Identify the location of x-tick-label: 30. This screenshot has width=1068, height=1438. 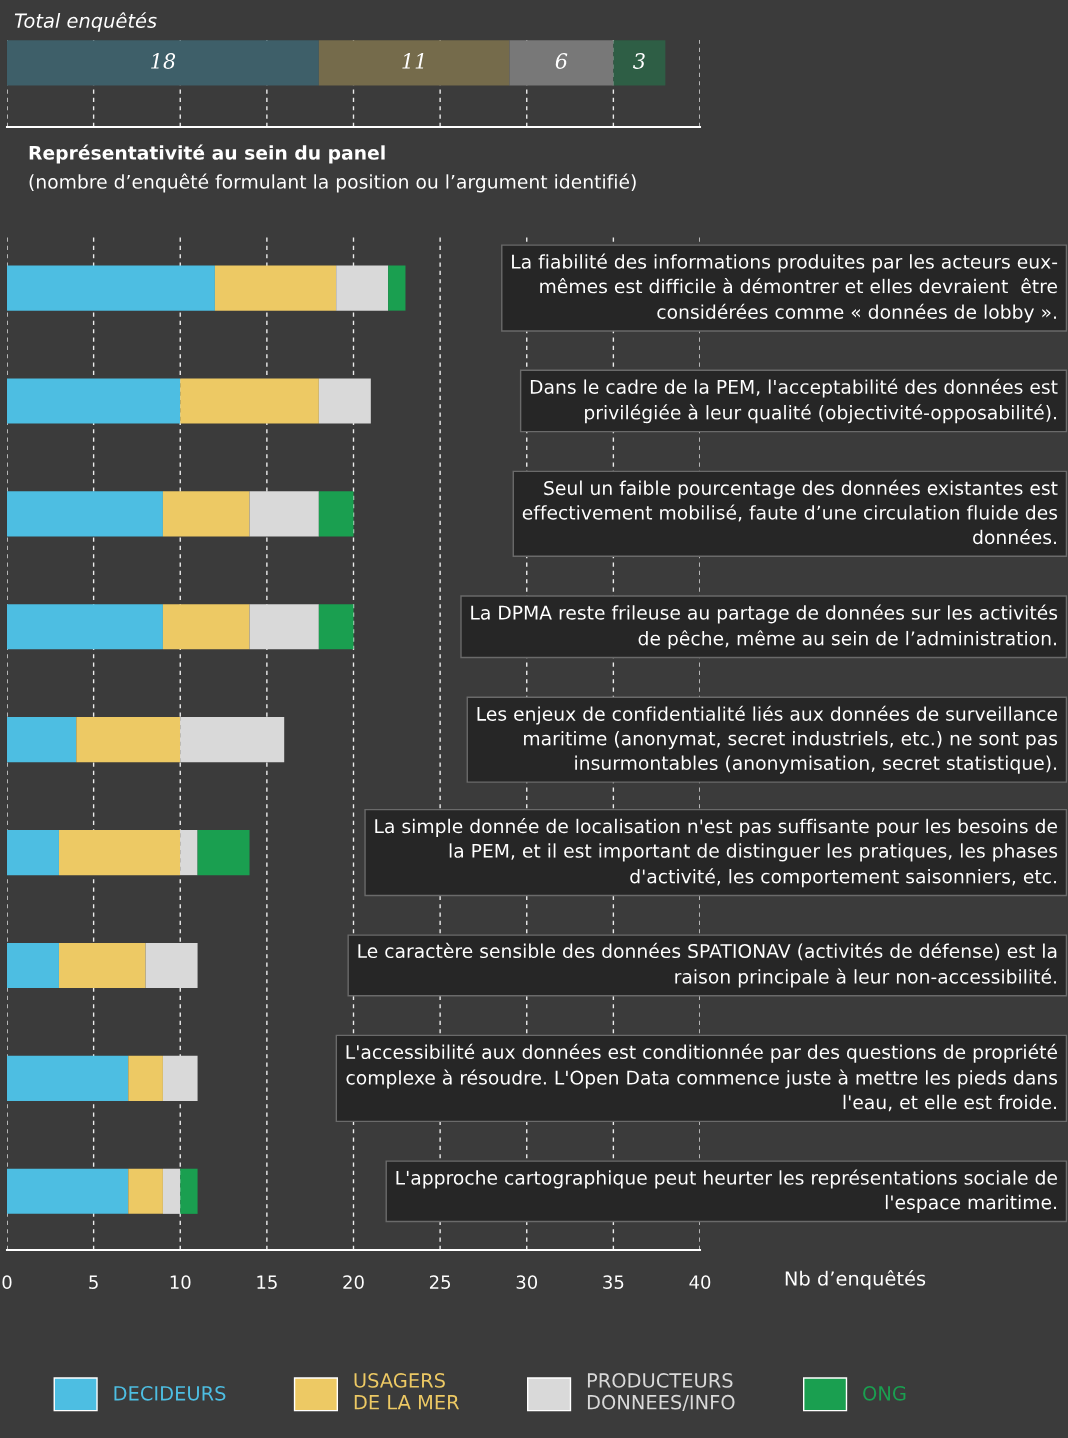
(527, 1282).